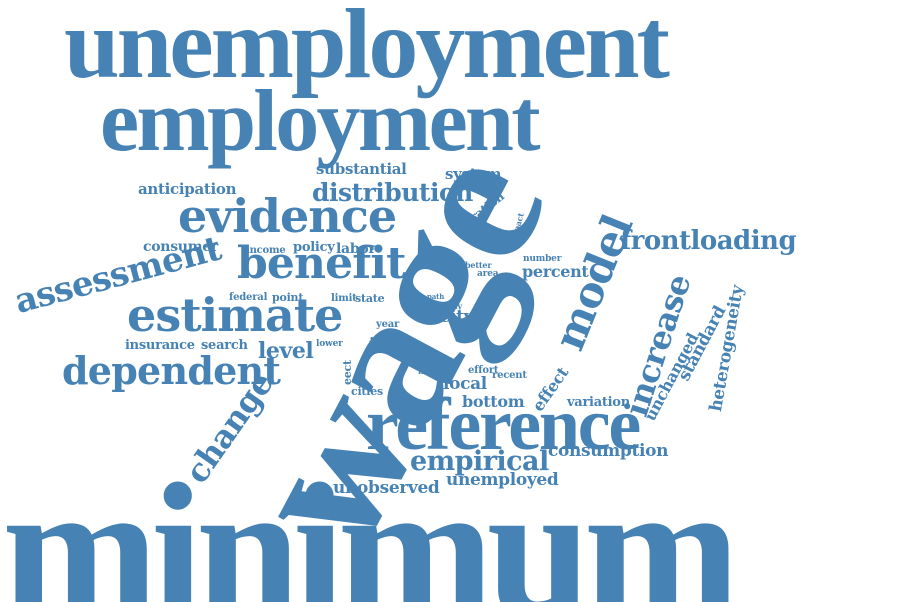 This screenshot has height=602, width=900. I want to click on word-firm: firm, so click(427, 360).